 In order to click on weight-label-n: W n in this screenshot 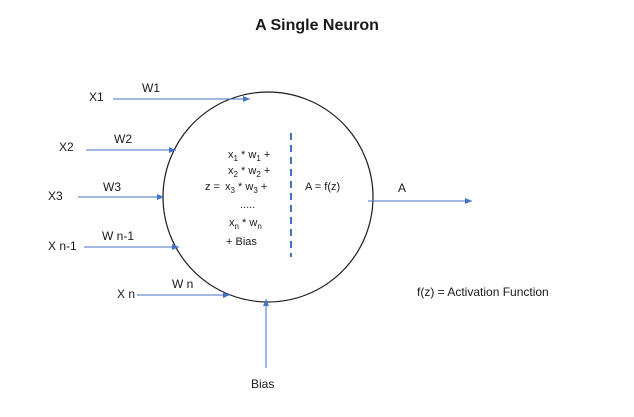, I will do `click(183, 284)`.